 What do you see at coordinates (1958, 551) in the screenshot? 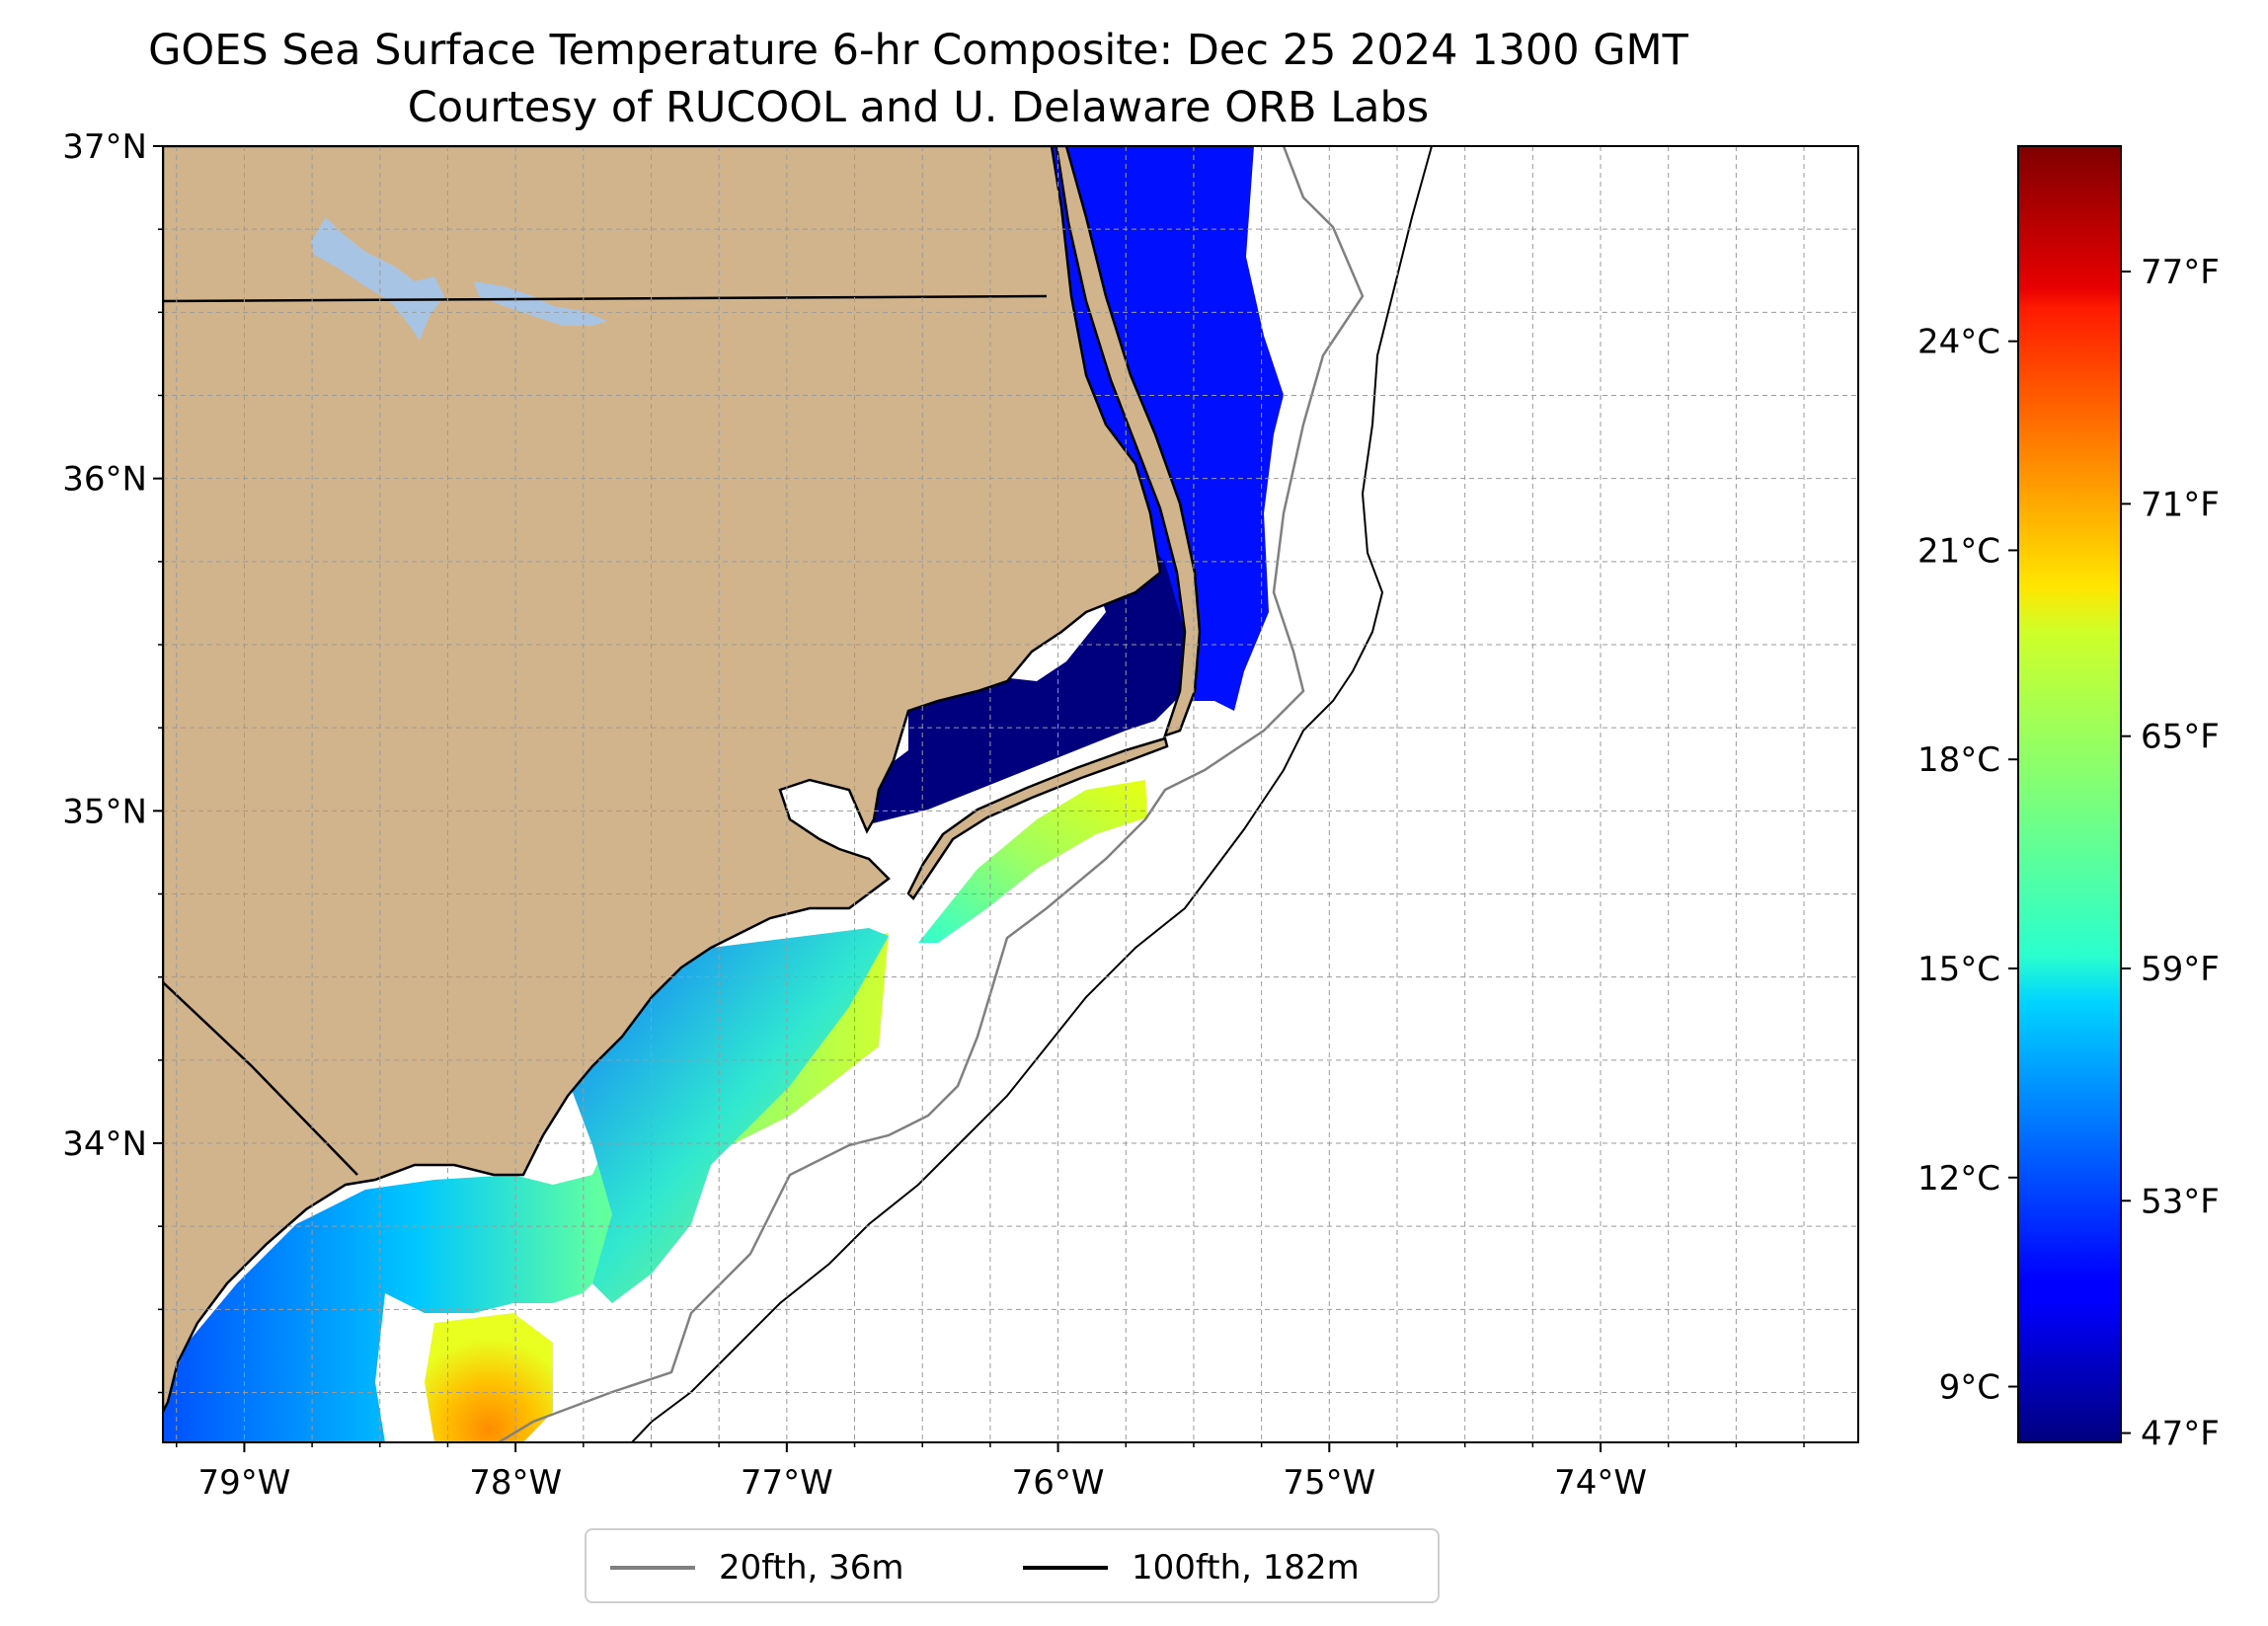
I see `celsius-tick-label: 21°C` at bounding box center [1958, 551].